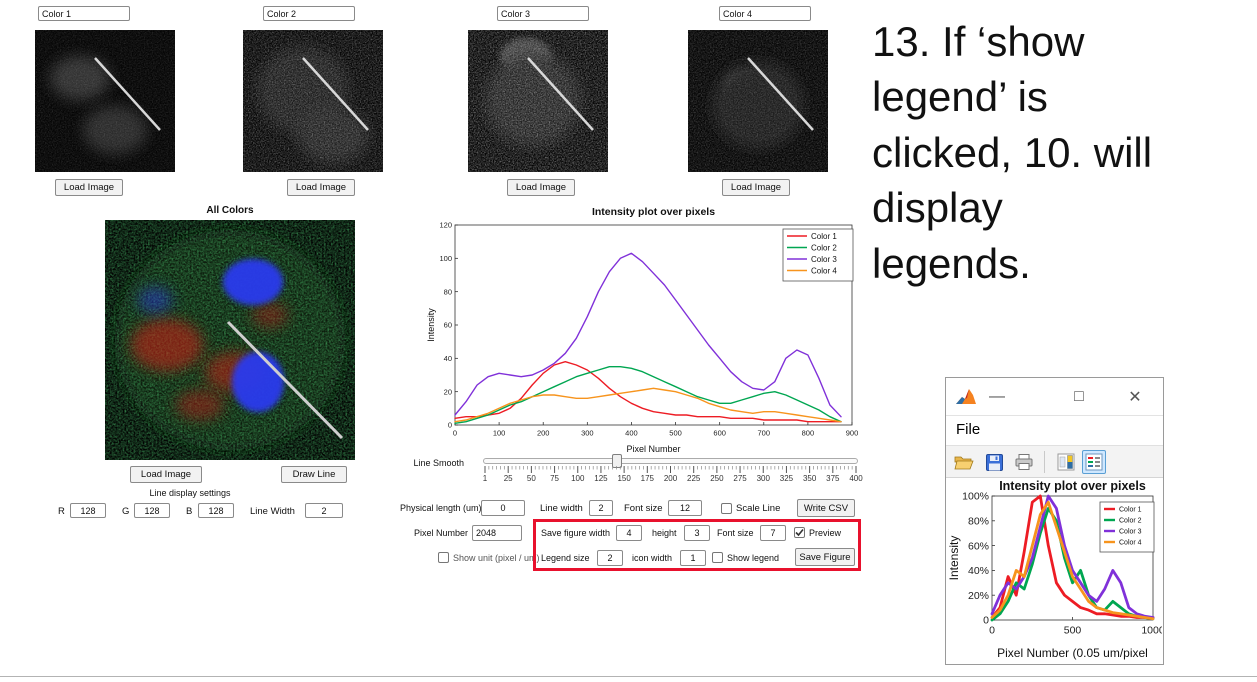  What do you see at coordinates (670, 478) in the screenshot?
I see `slider-tick-label: 200` at bounding box center [670, 478].